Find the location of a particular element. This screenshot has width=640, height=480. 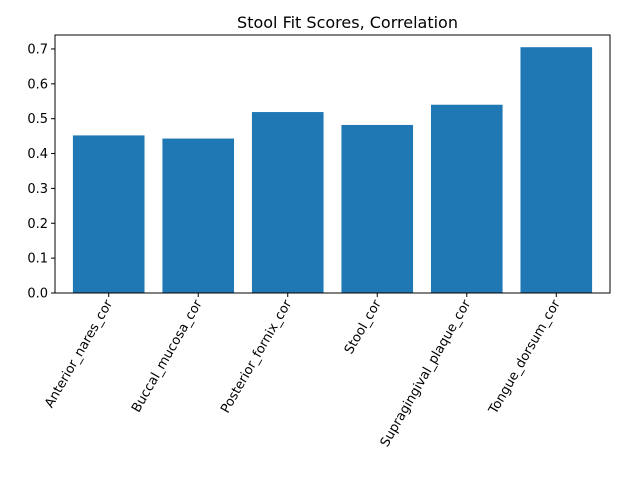

y-tick-label: 0.0 is located at coordinates (37, 294).